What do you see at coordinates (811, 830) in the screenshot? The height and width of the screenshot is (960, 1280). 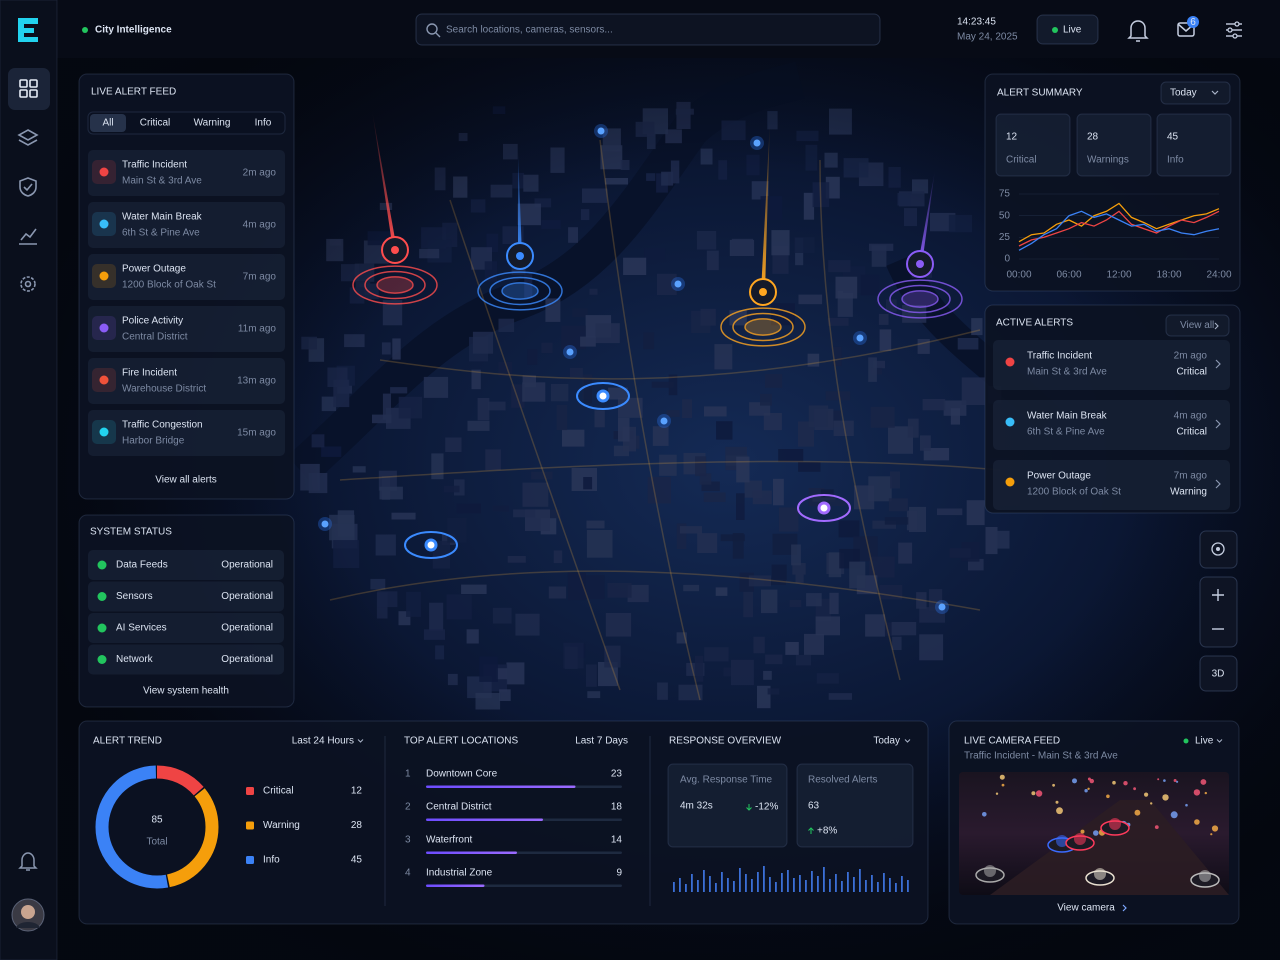 I see `up-arrow` at bounding box center [811, 830].